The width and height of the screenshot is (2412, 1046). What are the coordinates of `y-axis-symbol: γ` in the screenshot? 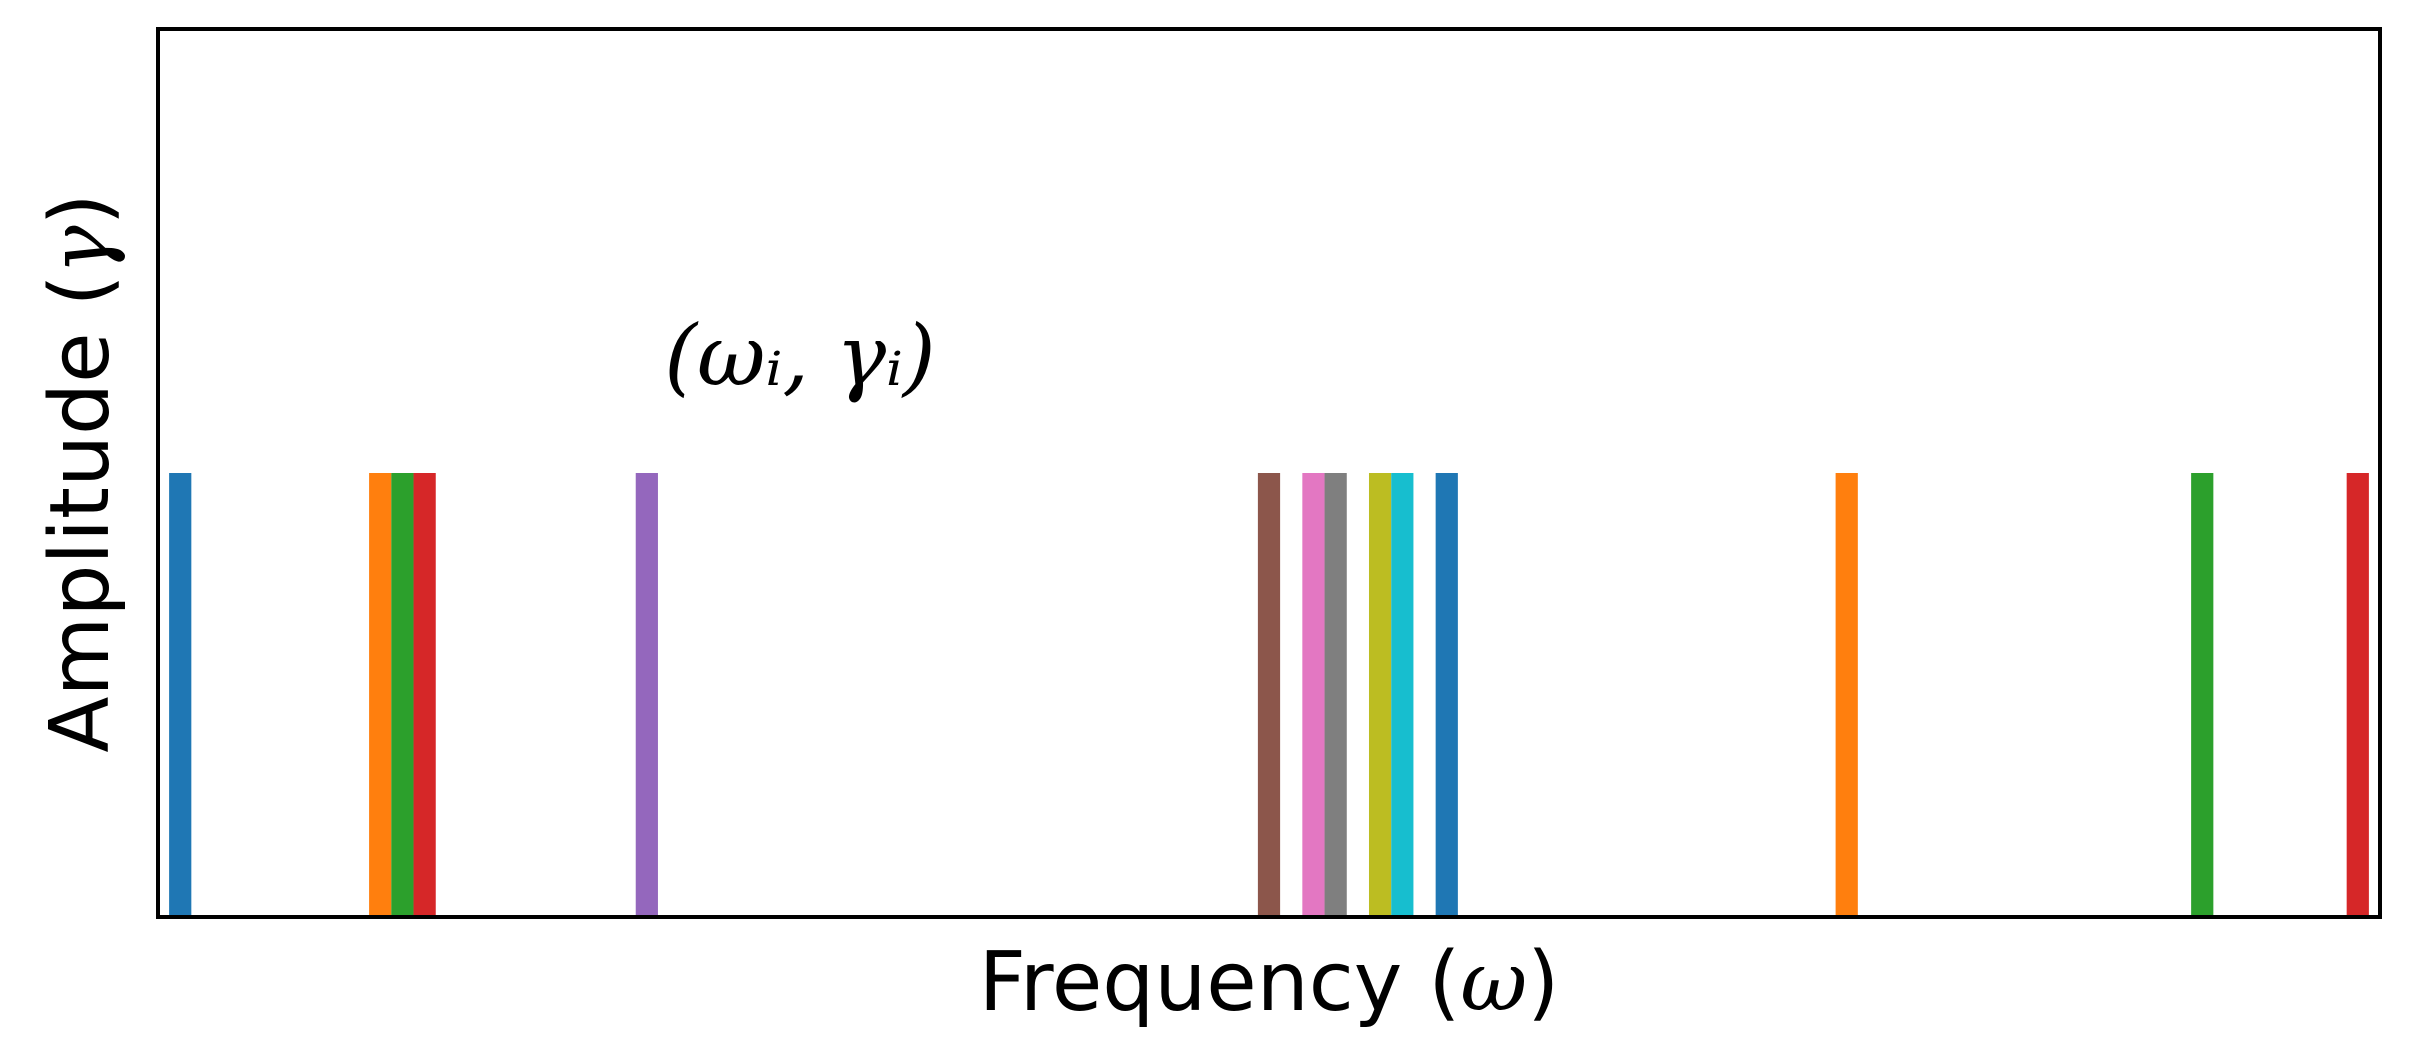 It's located at (80, 249).